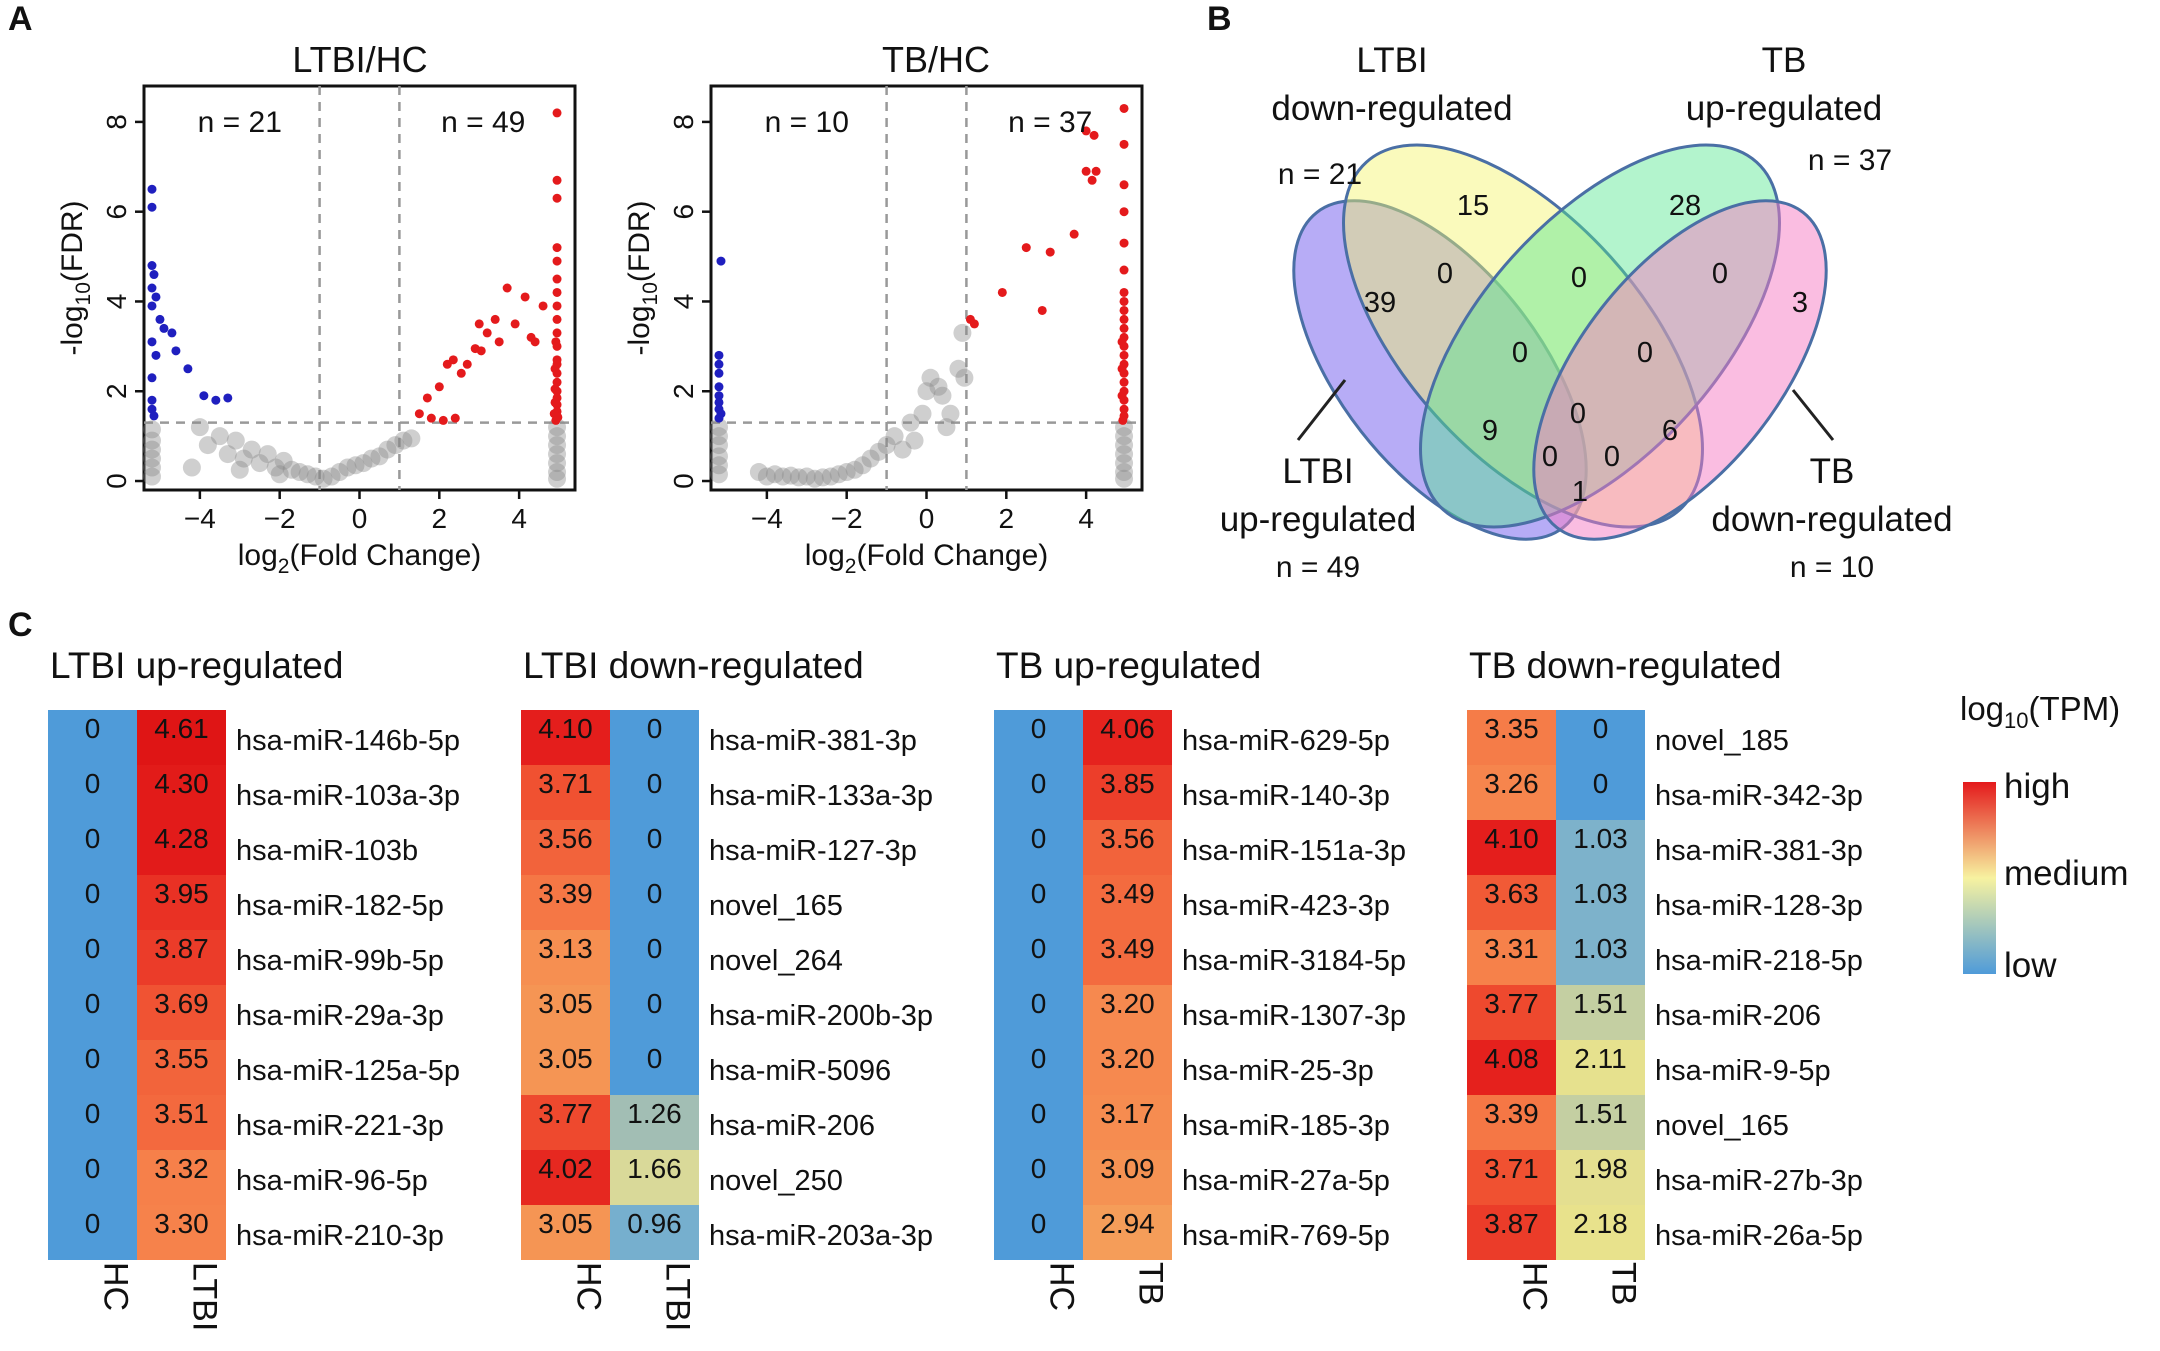 This screenshot has height=1351, width=2160. What do you see at coordinates (1759, 961) in the screenshot?
I see `heatmap-row-label: hsa-miR-218-5p` at bounding box center [1759, 961].